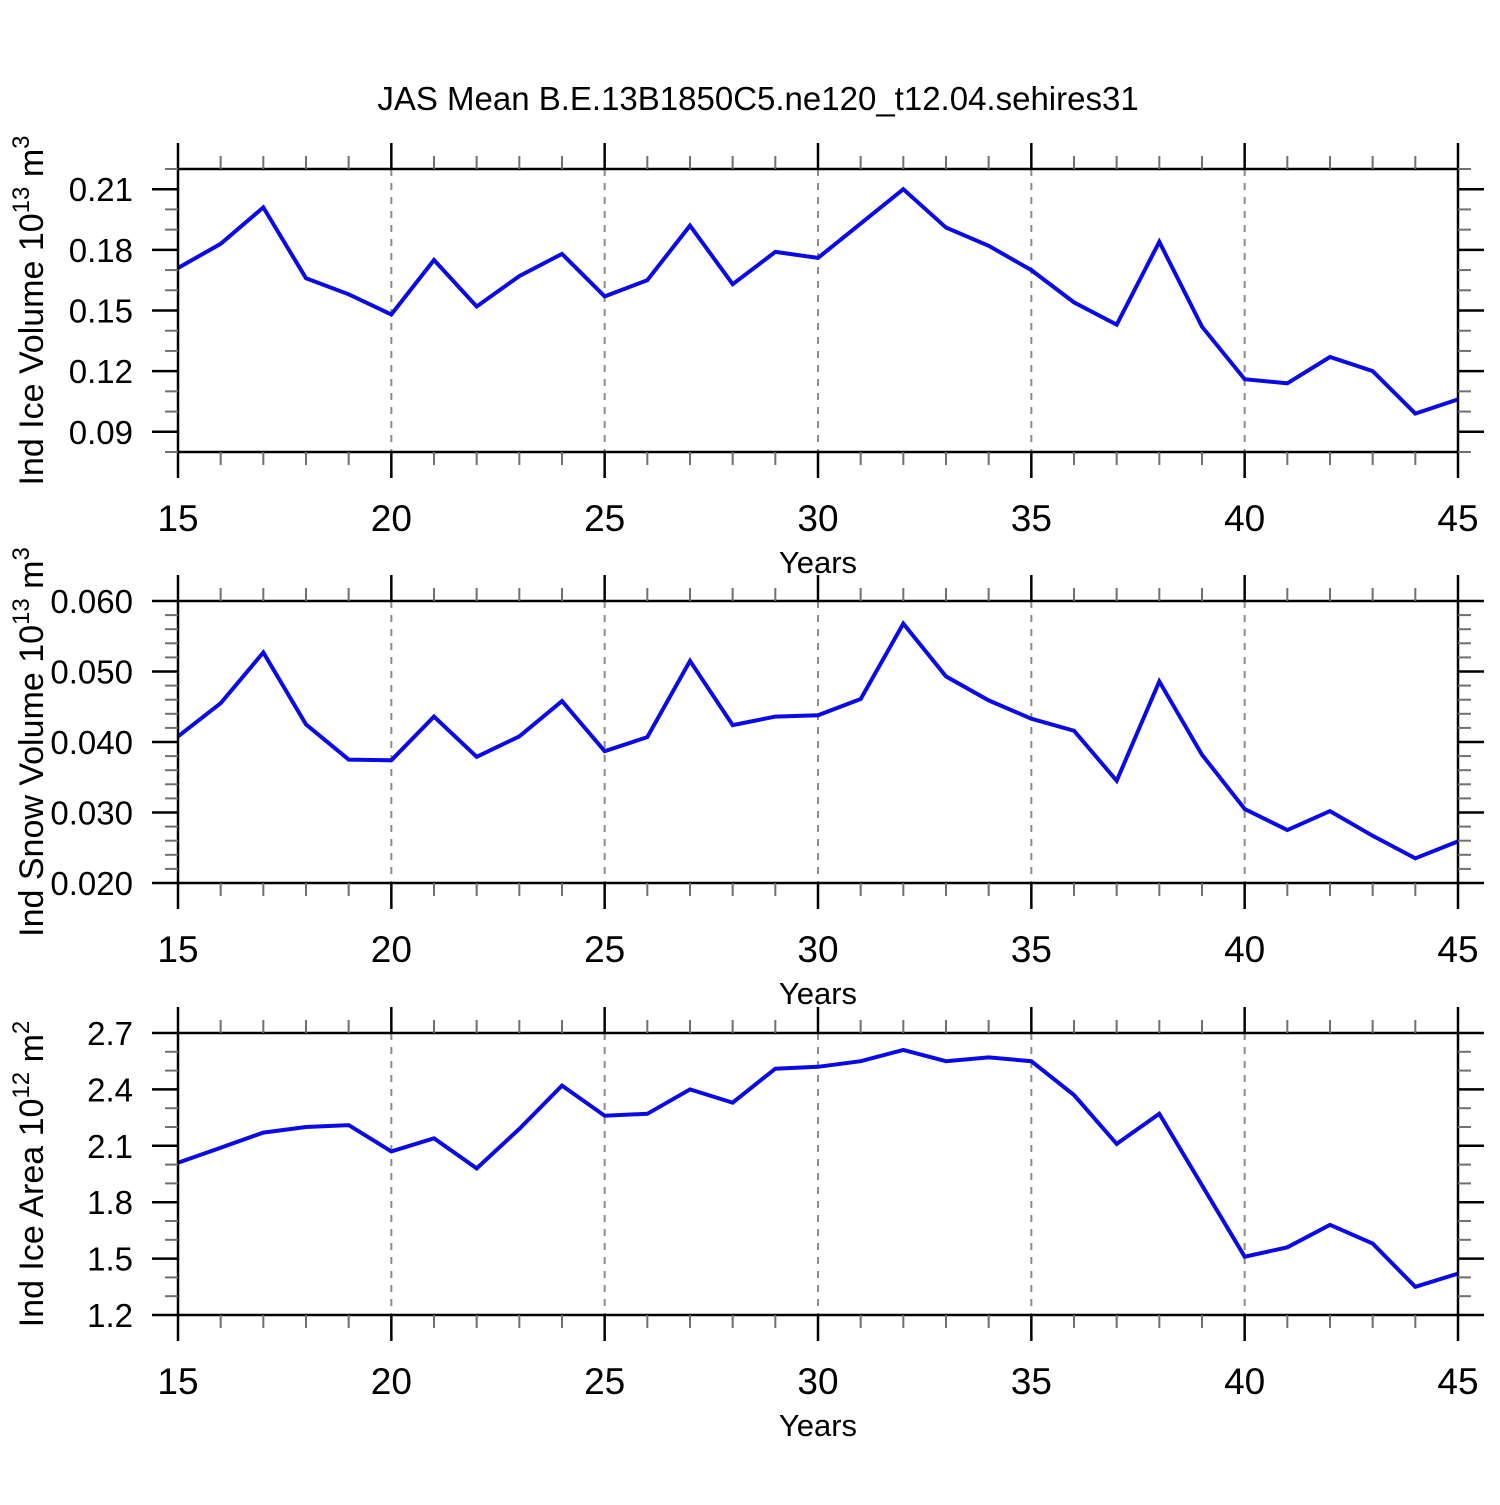 The width and height of the screenshot is (1500, 1505). Describe the element at coordinates (110, 1315) in the screenshot. I see `y-tick-label: 1.2` at that location.